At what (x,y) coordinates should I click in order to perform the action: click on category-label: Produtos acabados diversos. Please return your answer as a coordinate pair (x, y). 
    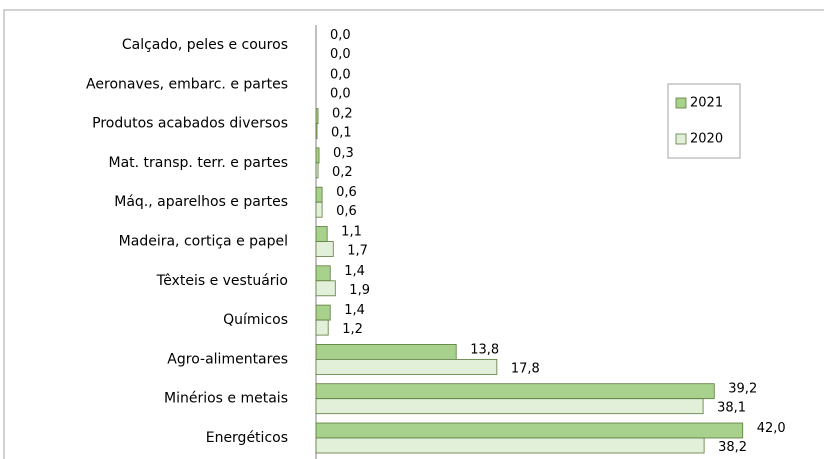
    Looking at the image, I should click on (190, 124).